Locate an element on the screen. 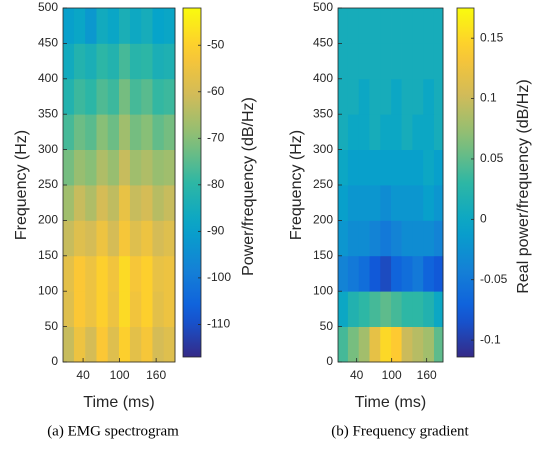 The height and width of the screenshot is (451, 545). colorbar-tick-label: 0.15 is located at coordinates (492, 37).